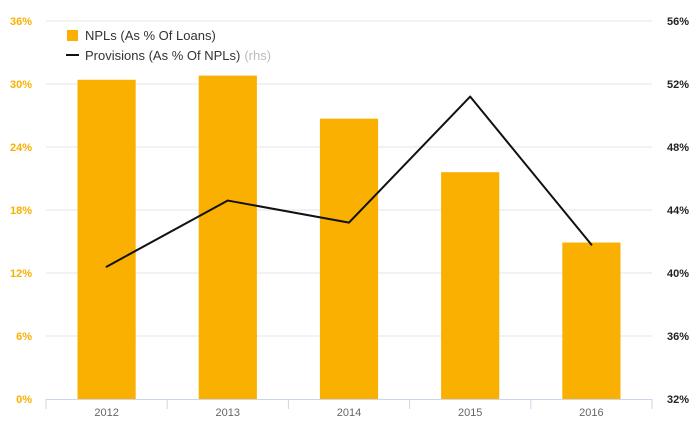 Image resolution: width=700 pixels, height=433 pixels. I want to click on legend-label-provisions: Provisions (As % Of NPLs) (rhs), so click(178, 55).